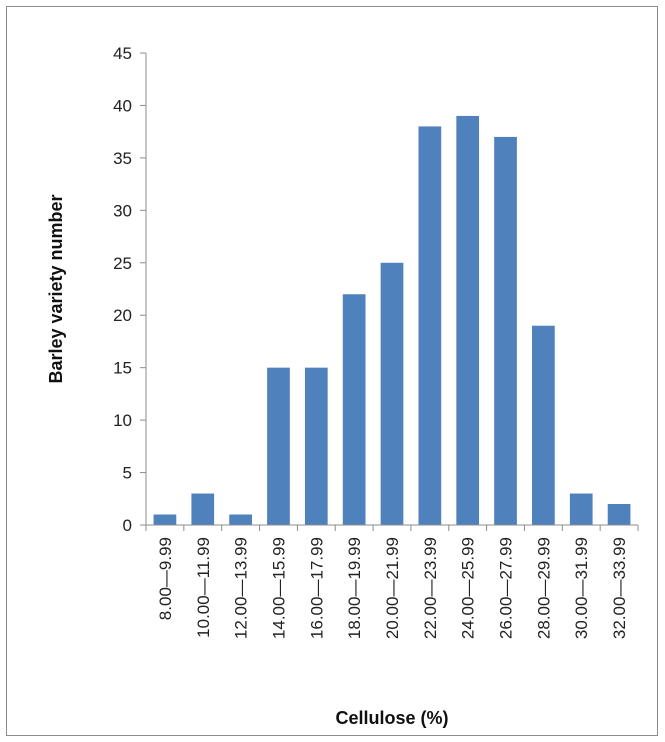  Describe the element at coordinates (122, 53) in the screenshot. I see `y-tick-label: 45` at that location.